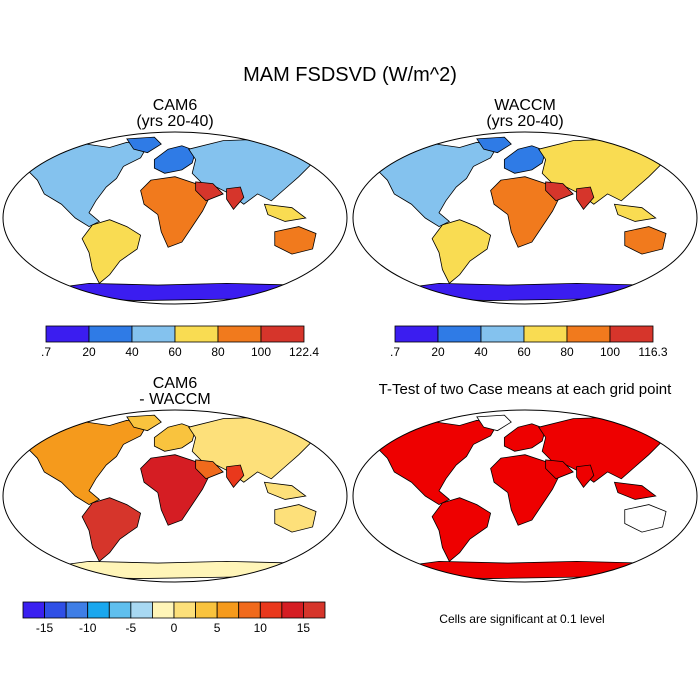 The width and height of the screenshot is (700, 700). What do you see at coordinates (175, 399) in the screenshot?
I see `panel-3-title-line2: - WACCM` at bounding box center [175, 399].